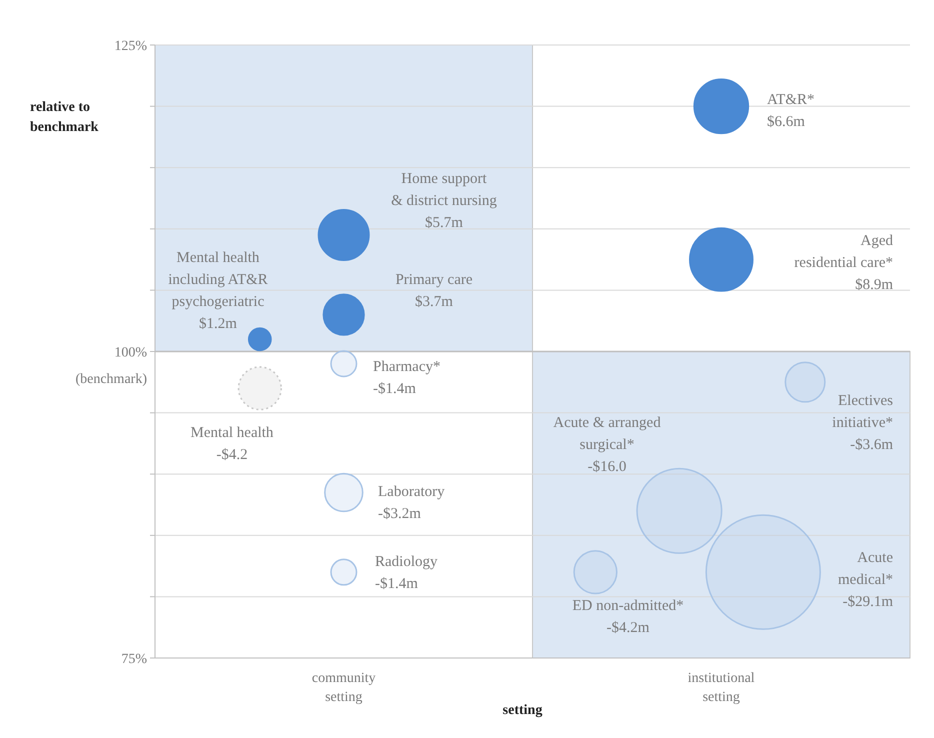 The image size is (934, 738). Describe the element at coordinates (218, 291) in the screenshot. I see `annotation: Mental health including AT&R psychogeriatric $1.2m` at that location.